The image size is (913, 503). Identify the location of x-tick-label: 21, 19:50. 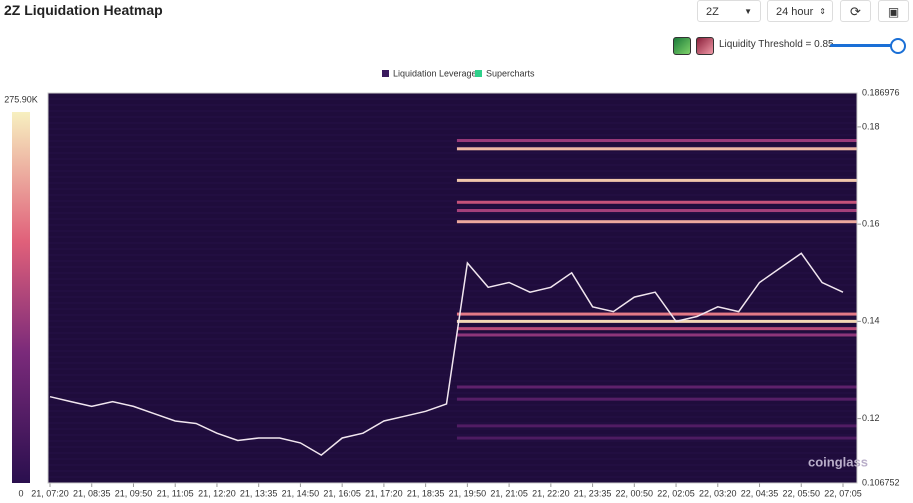
(468, 493).